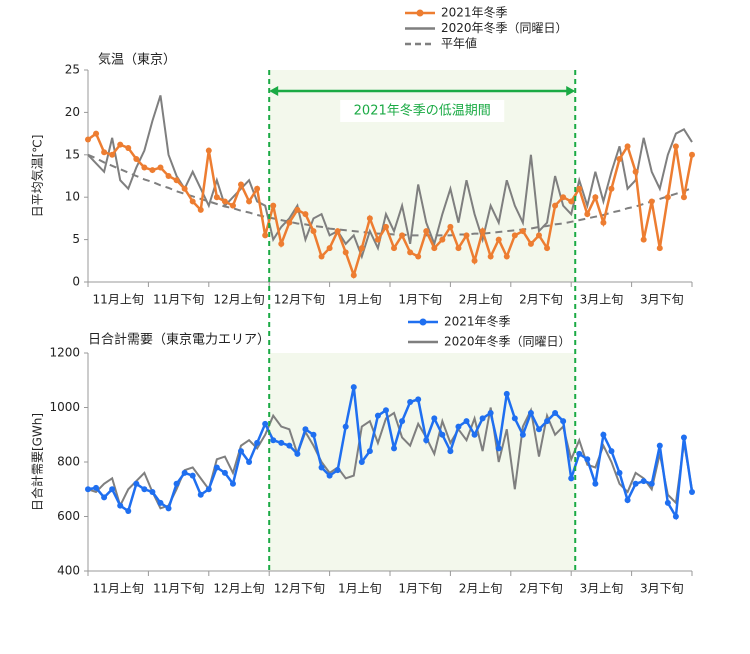 The height and width of the screenshot is (654, 750). What do you see at coordinates (422, 111) in the screenshot?
I see `span-label-box` at bounding box center [422, 111].